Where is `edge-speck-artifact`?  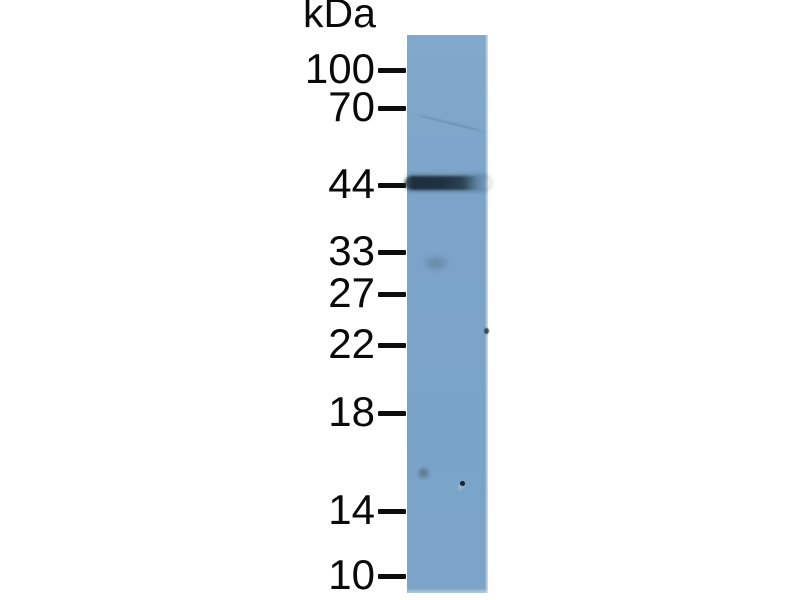
edge-speck-artifact is located at coordinates (486, 331).